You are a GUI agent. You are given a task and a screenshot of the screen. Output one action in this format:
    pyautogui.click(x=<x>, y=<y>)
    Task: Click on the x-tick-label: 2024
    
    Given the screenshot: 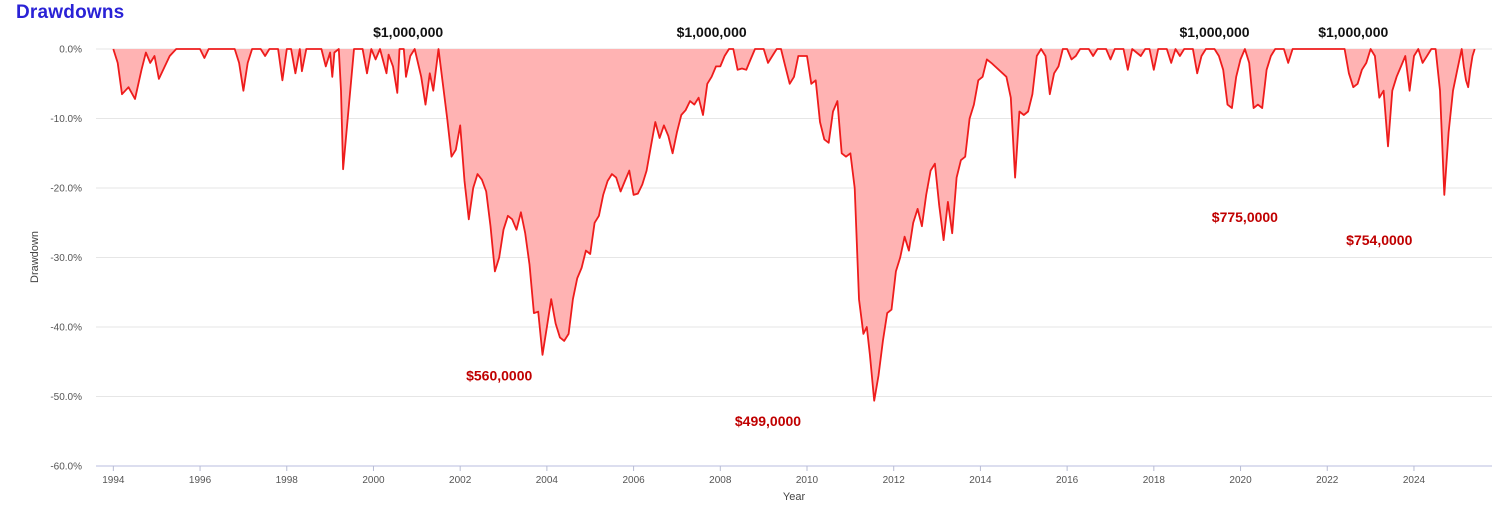 What is the action you would take?
    pyautogui.click(x=1414, y=480)
    